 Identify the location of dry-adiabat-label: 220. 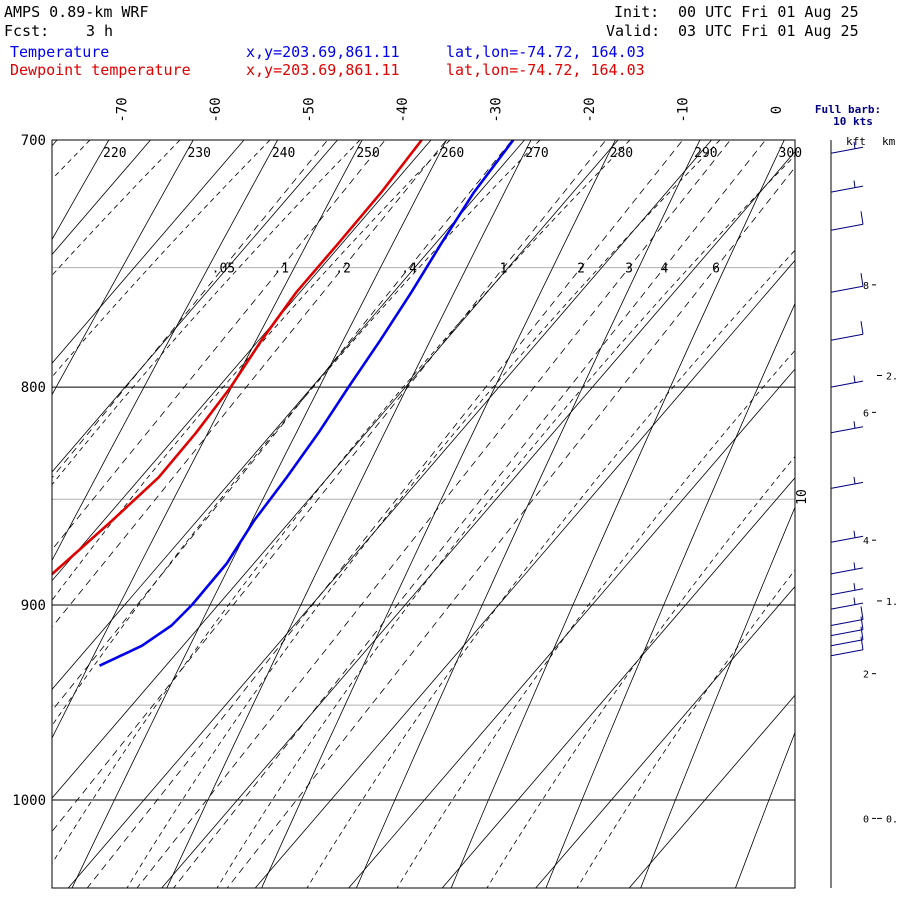
(114, 153).